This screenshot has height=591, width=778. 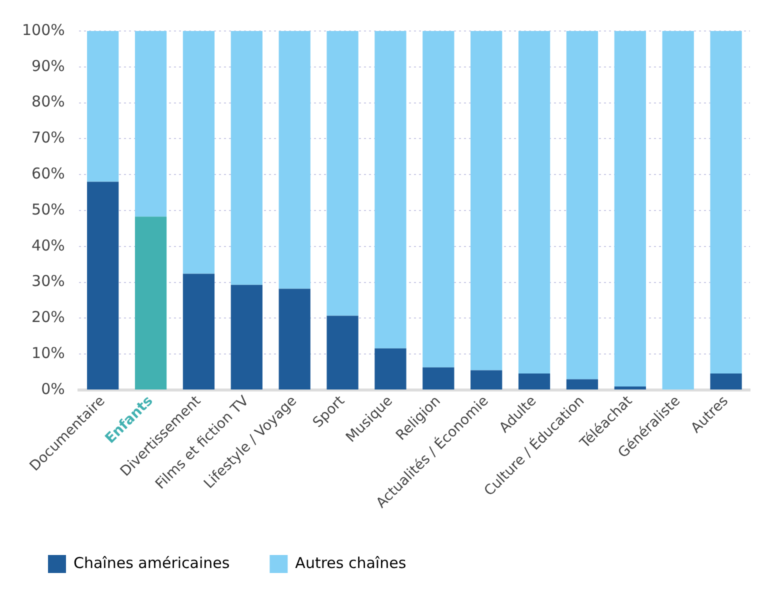 What do you see at coordinates (48, 173) in the screenshot?
I see `y-tick-label: 60%` at bounding box center [48, 173].